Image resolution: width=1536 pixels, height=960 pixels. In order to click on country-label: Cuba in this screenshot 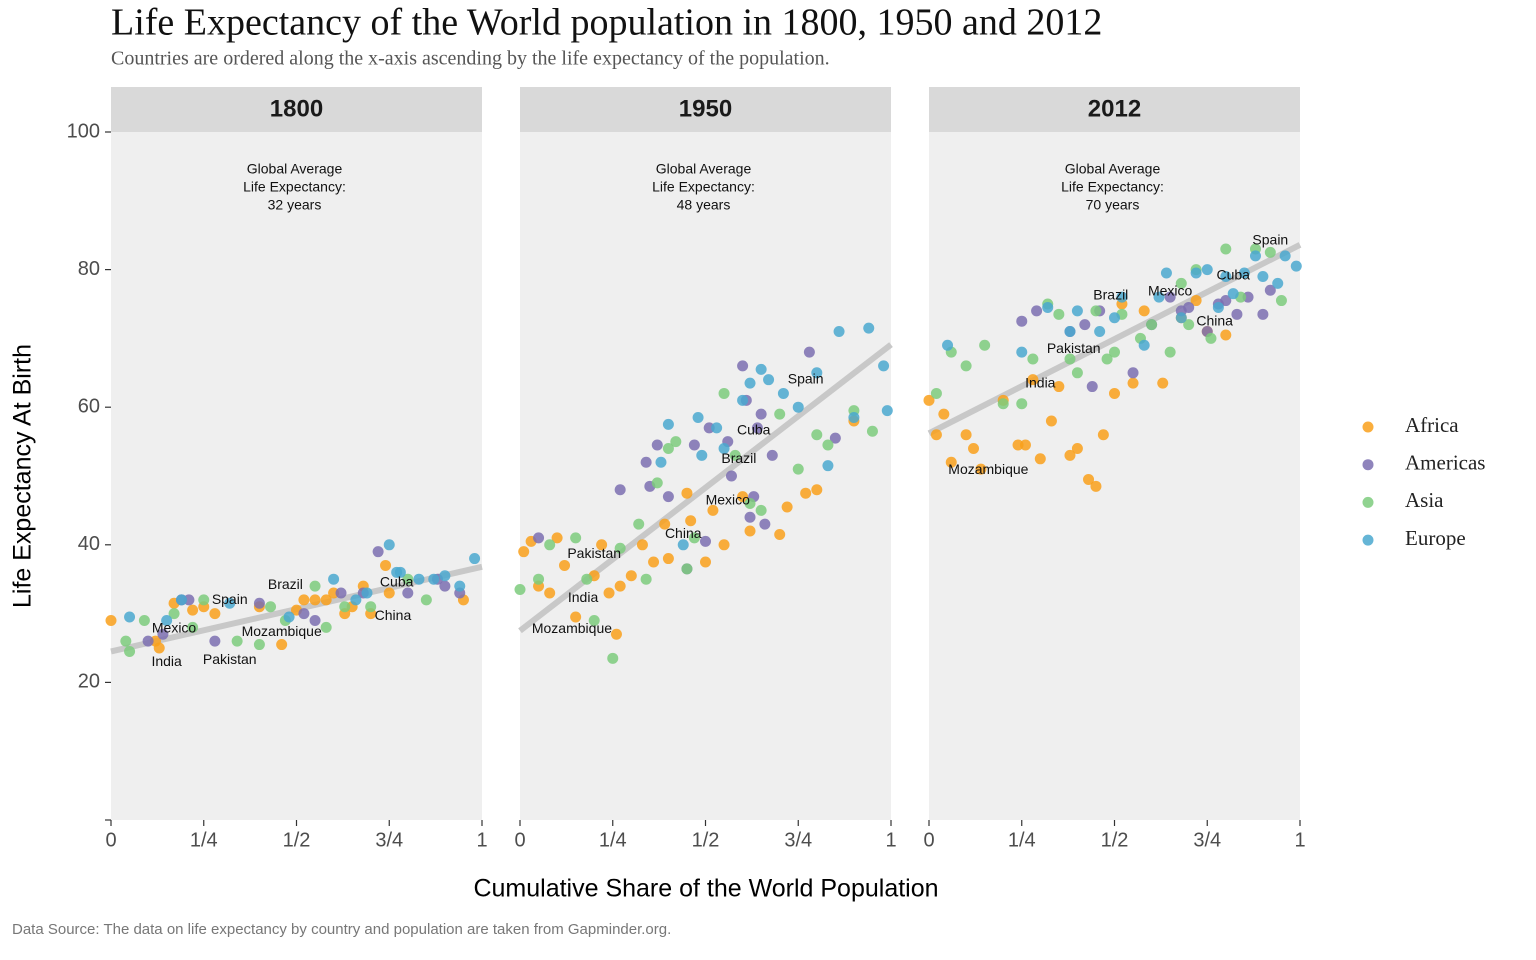, I will do `click(397, 581)`.